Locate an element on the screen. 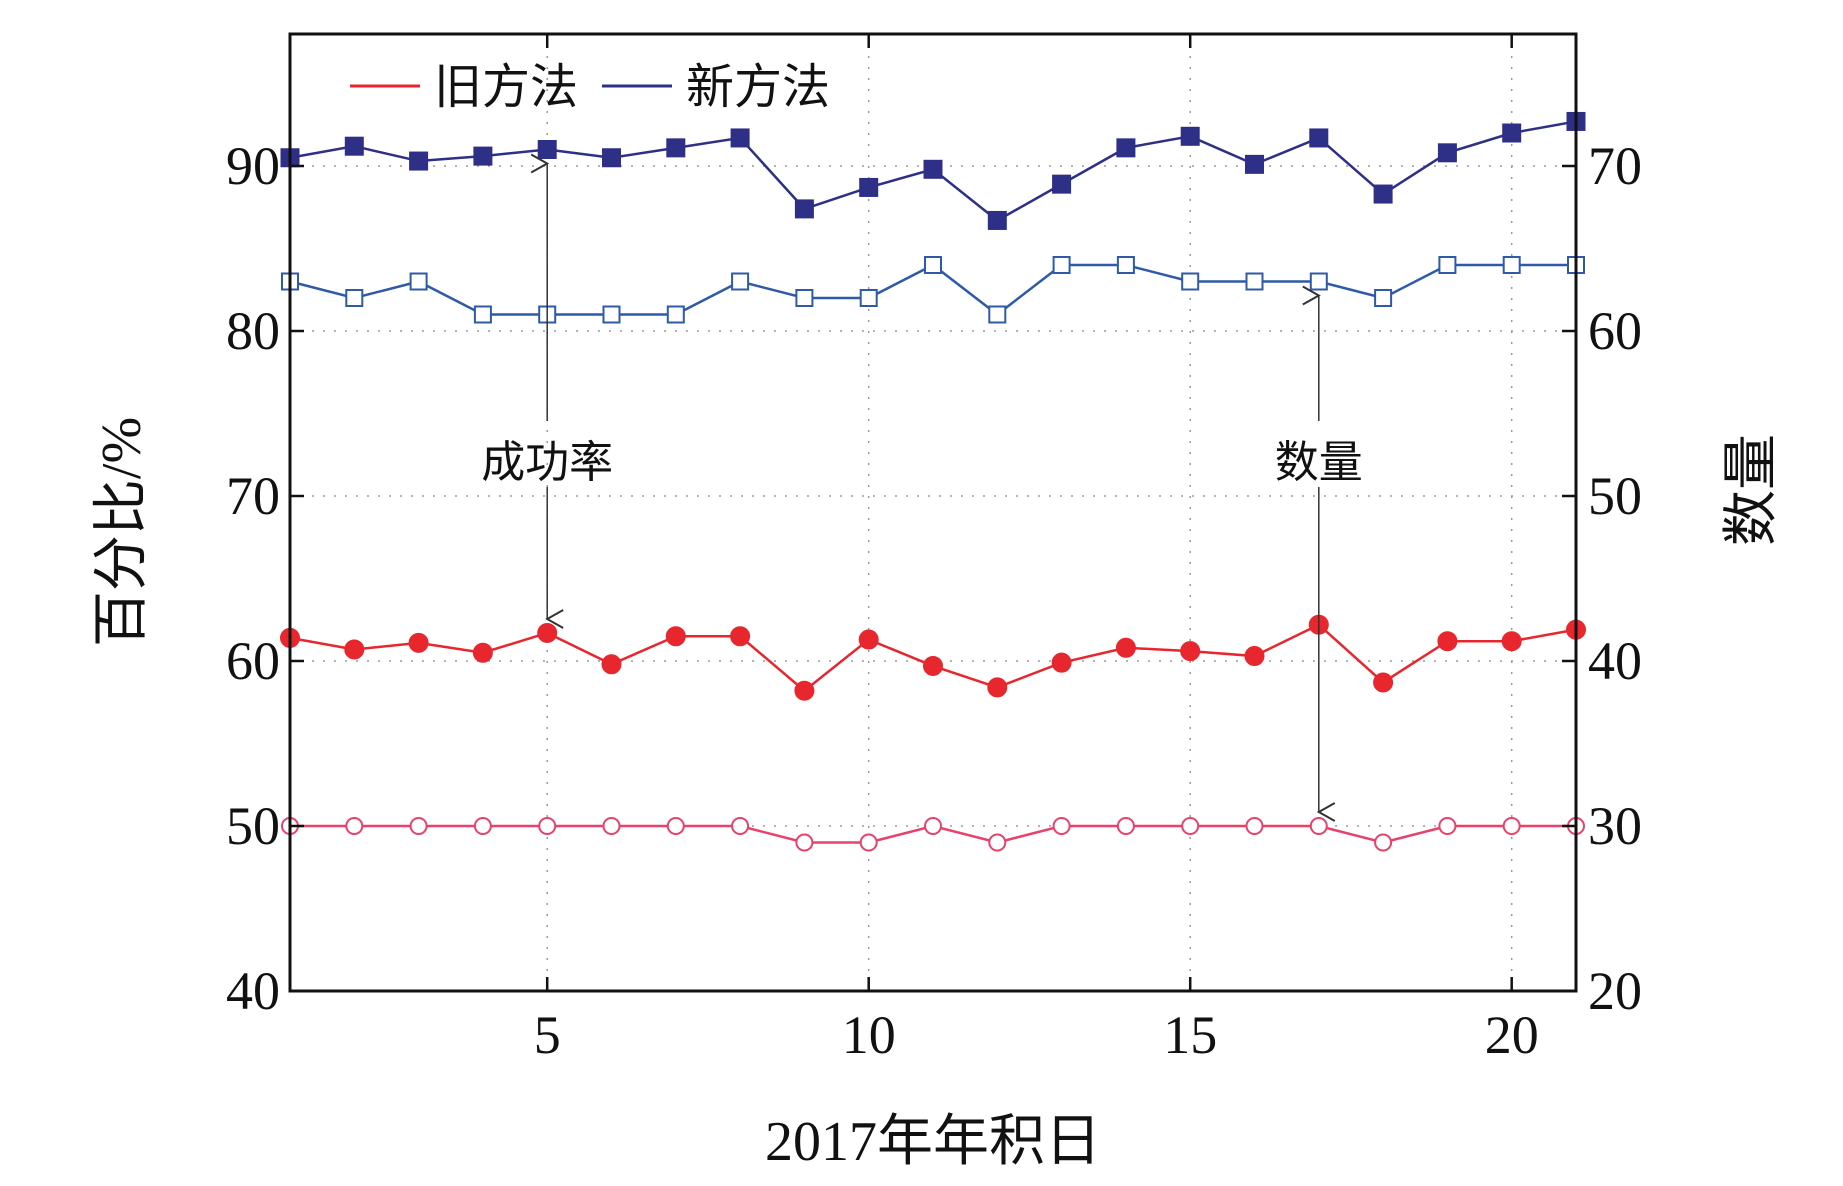 The height and width of the screenshot is (1186, 1843). x-tick-label: 5 is located at coordinates (547, 1035).